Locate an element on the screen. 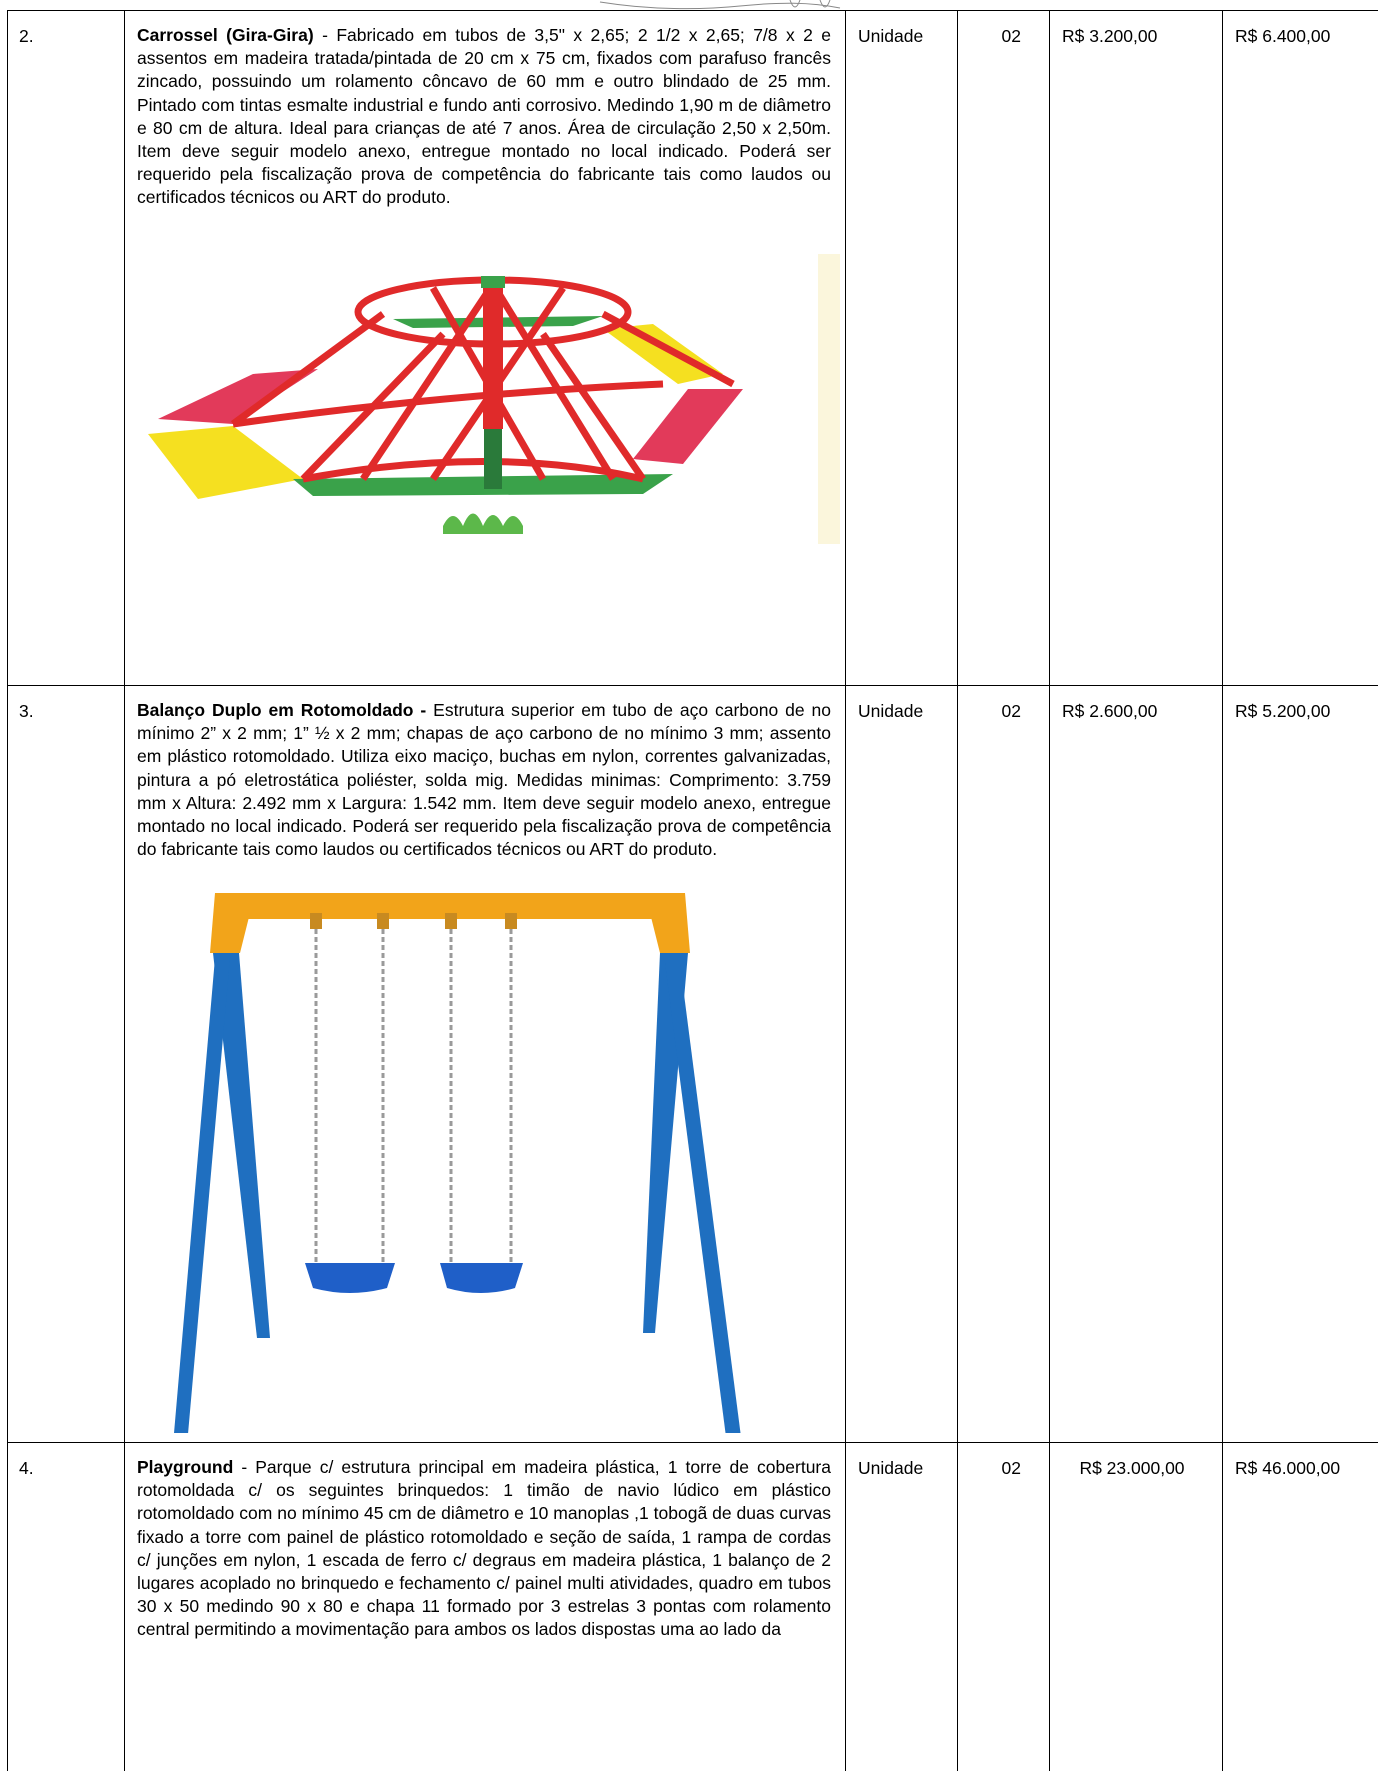  carousel-image is located at coordinates (494, 398).